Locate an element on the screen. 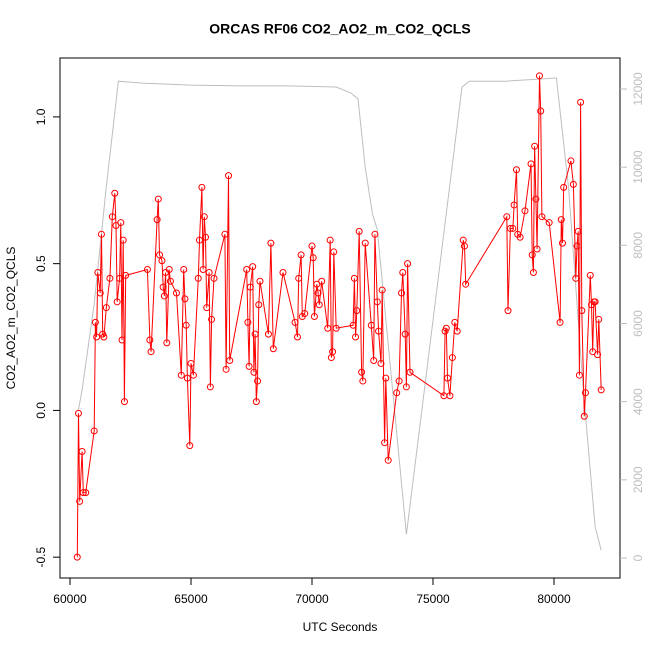  x-tick-label: 70000 is located at coordinates (312, 599).